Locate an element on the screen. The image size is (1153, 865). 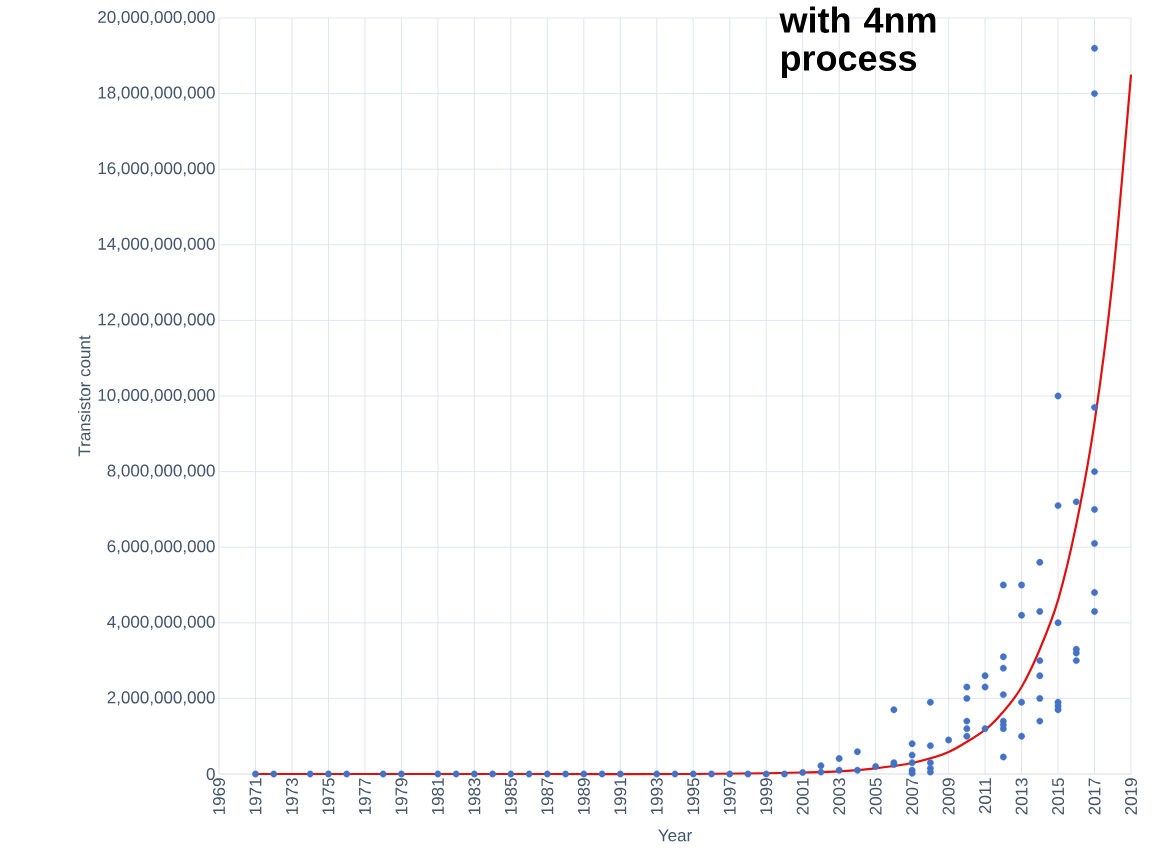
x-tick-label: 2003 is located at coordinates (839, 796).